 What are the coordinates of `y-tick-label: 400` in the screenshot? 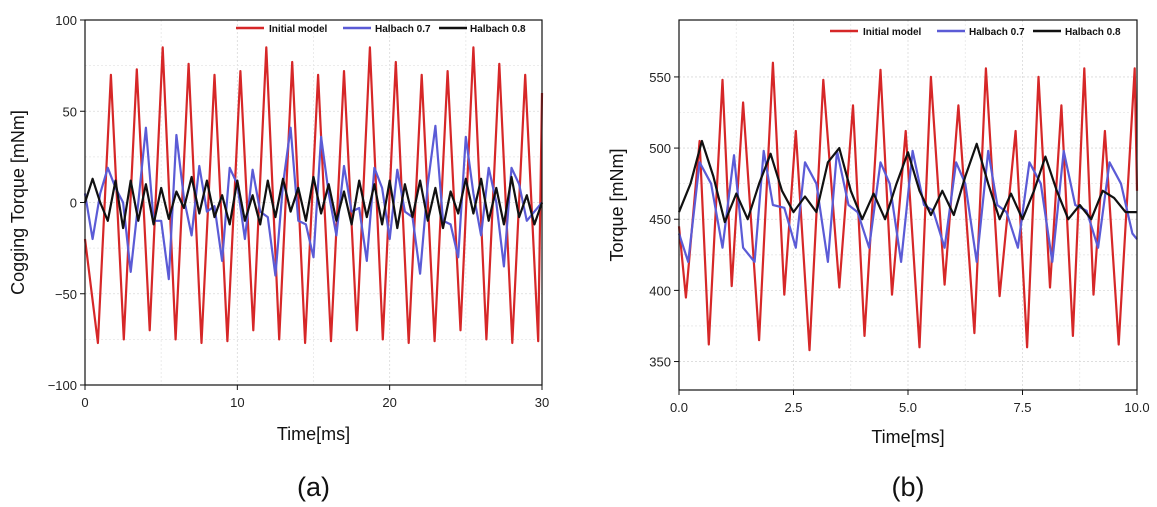 It's located at (660, 290).